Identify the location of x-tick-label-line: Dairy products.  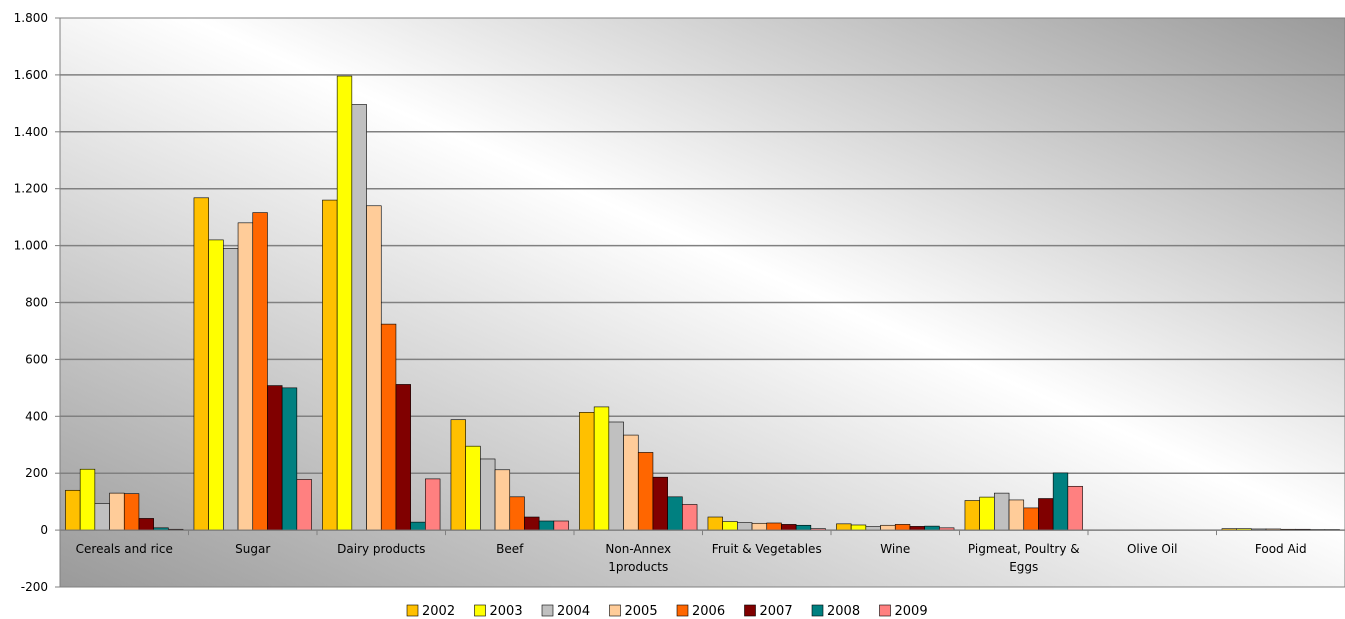
(381, 549).